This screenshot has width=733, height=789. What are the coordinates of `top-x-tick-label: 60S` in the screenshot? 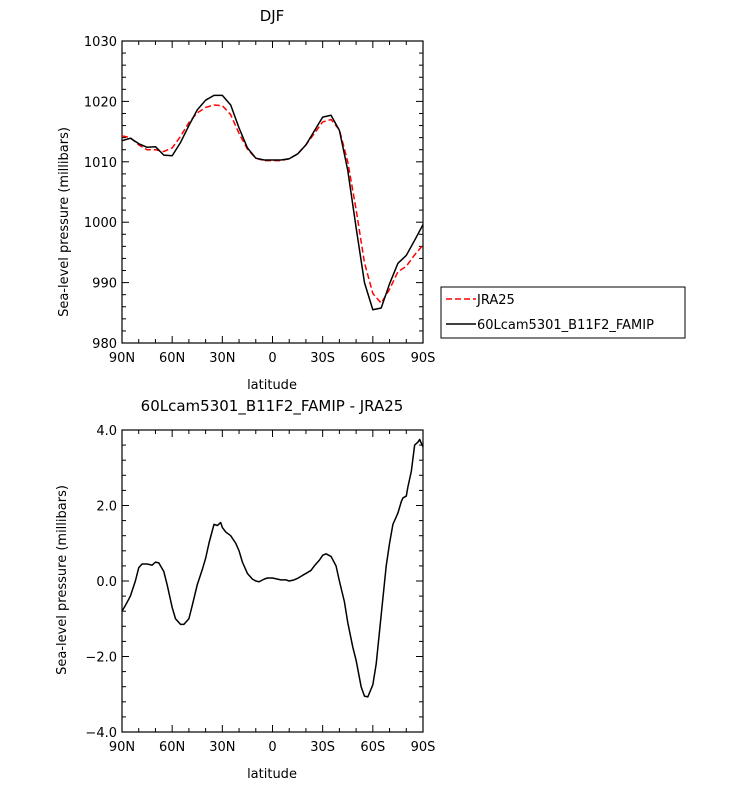 It's located at (372, 358).